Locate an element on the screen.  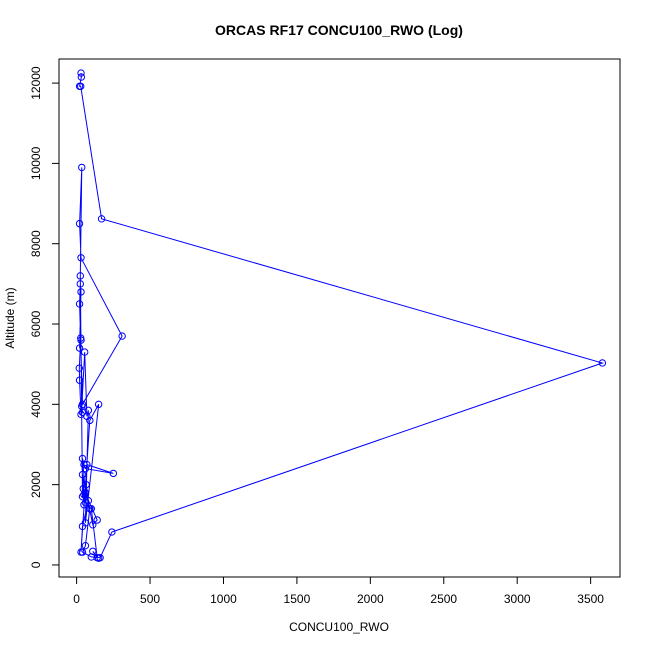
x-axis-label: CONCU100_RWO is located at coordinates (339, 627).